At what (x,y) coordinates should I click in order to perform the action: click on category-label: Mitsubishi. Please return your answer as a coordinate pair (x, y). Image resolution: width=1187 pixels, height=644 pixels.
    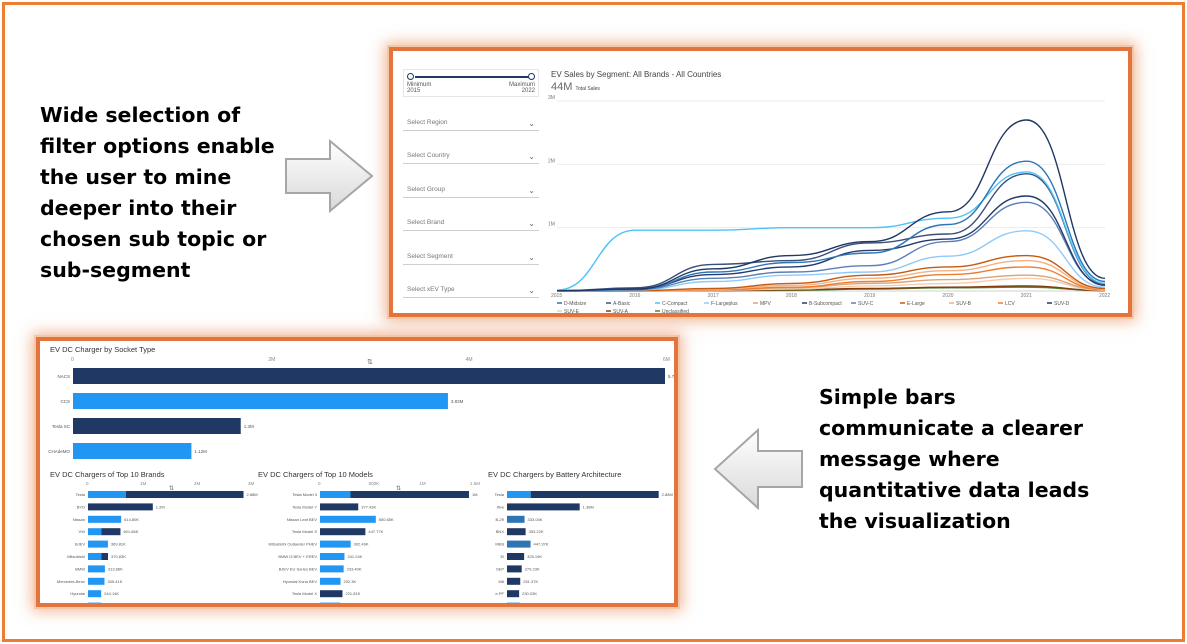
    Looking at the image, I should click on (76, 556).